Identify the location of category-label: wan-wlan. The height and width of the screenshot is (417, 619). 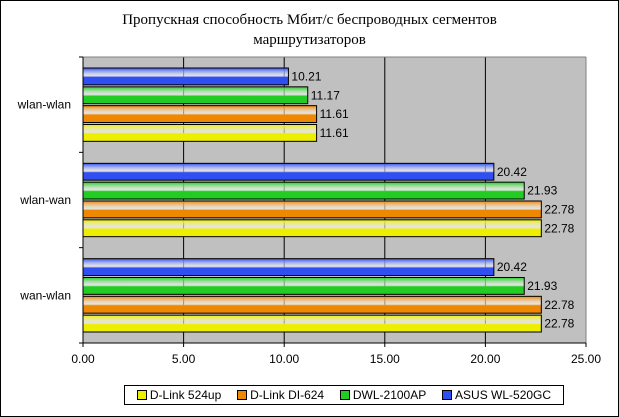
(45, 295).